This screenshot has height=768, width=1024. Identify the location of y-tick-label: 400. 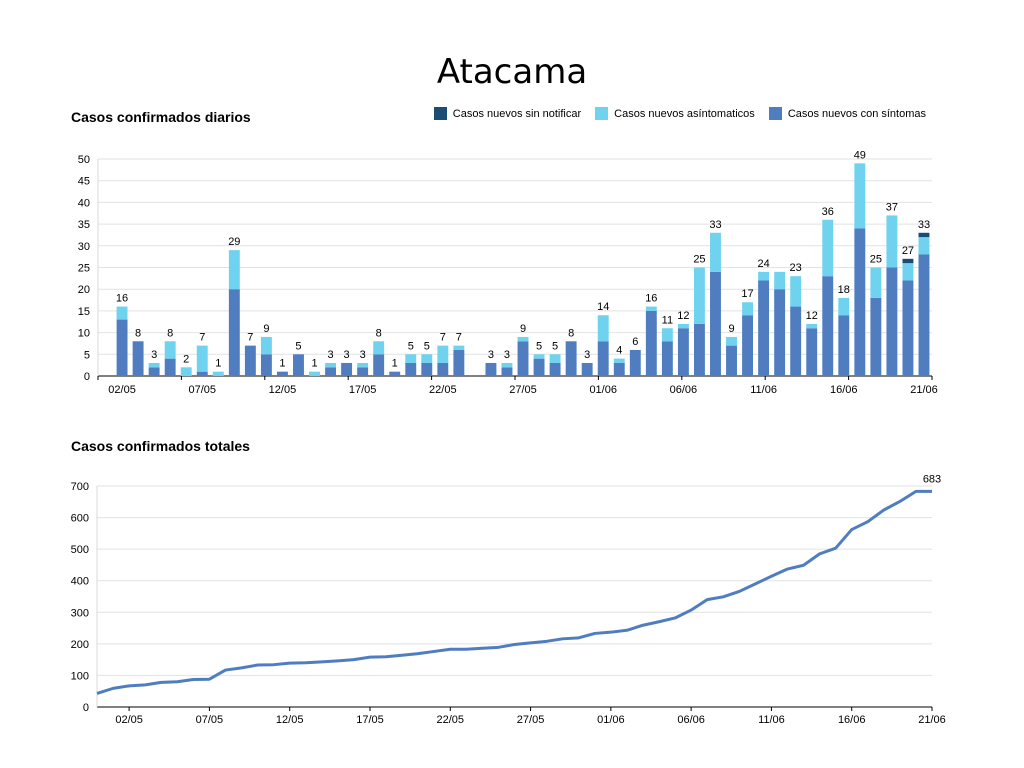
(80, 582).